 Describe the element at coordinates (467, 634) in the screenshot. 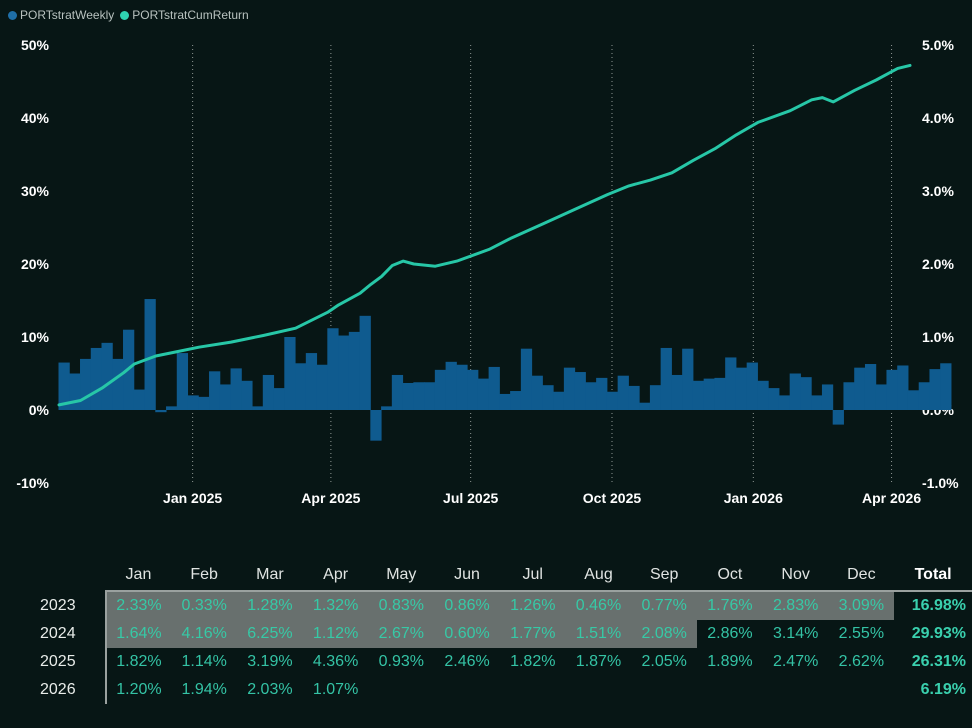

I see `month-value-cell: 0.60%` at that location.